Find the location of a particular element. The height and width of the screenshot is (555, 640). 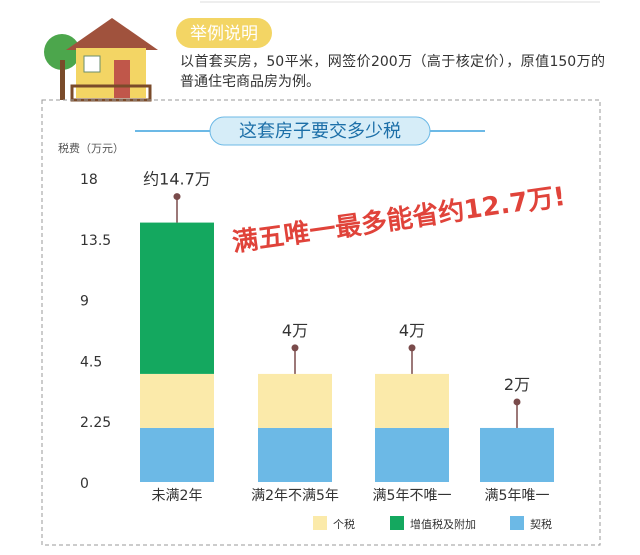

y-tick-label: 9 is located at coordinates (84, 302).